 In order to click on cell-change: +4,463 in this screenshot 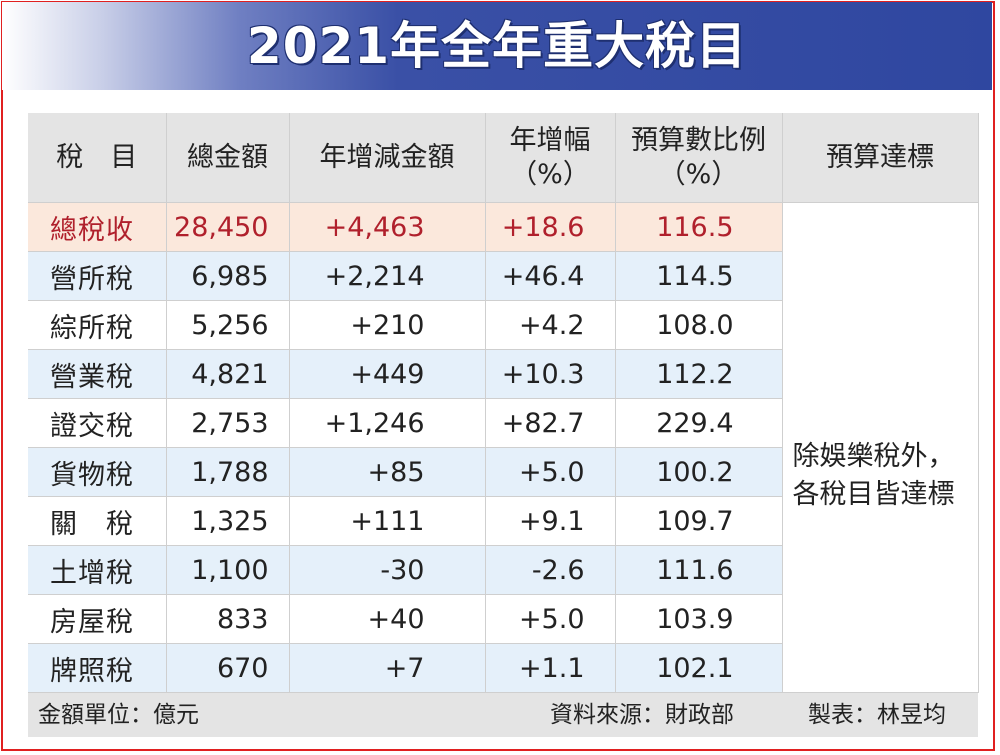, I will do `click(387, 227)`.